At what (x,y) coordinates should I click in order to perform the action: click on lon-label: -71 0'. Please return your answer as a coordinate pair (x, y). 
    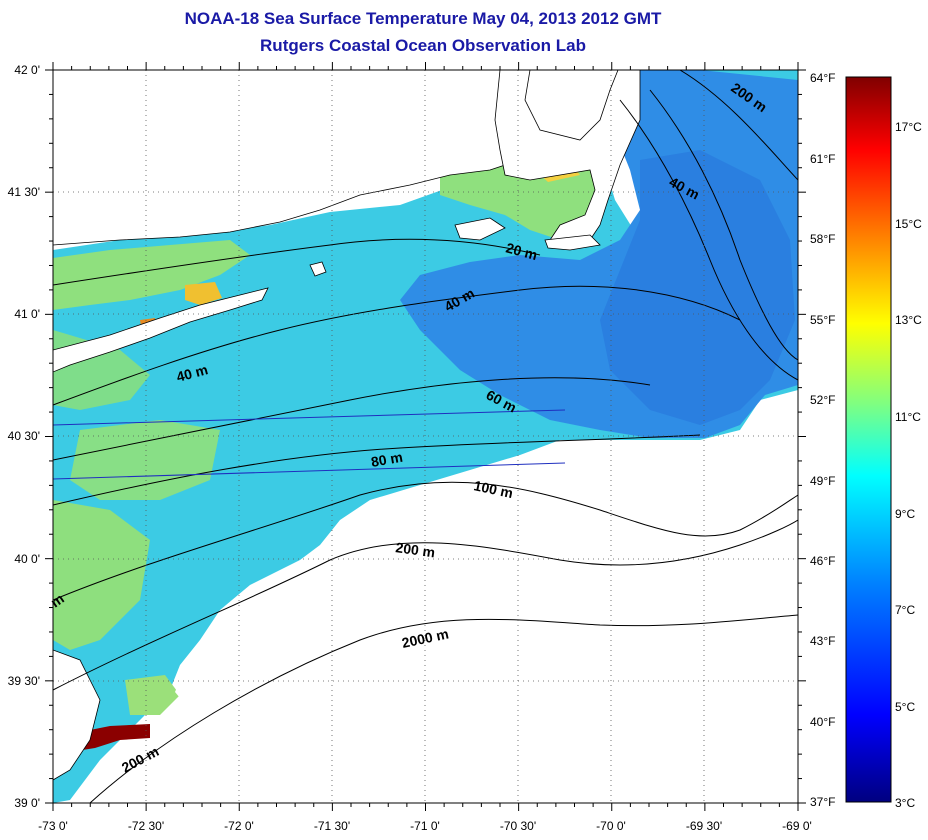
    Looking at the image, I should click on (425, 826).